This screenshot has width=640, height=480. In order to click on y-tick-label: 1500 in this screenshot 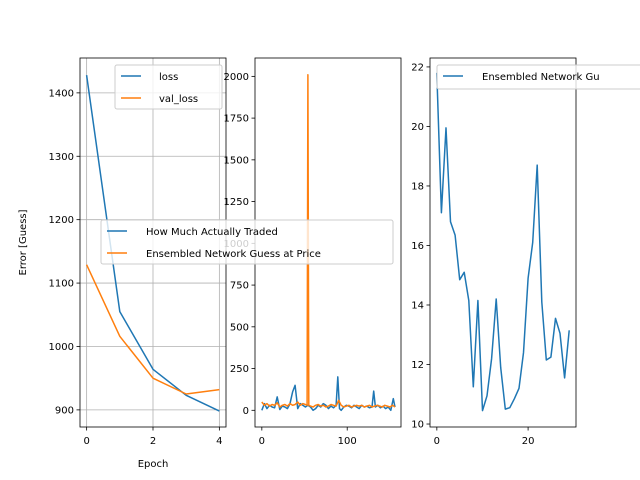, I will do `click(236, 160)`.